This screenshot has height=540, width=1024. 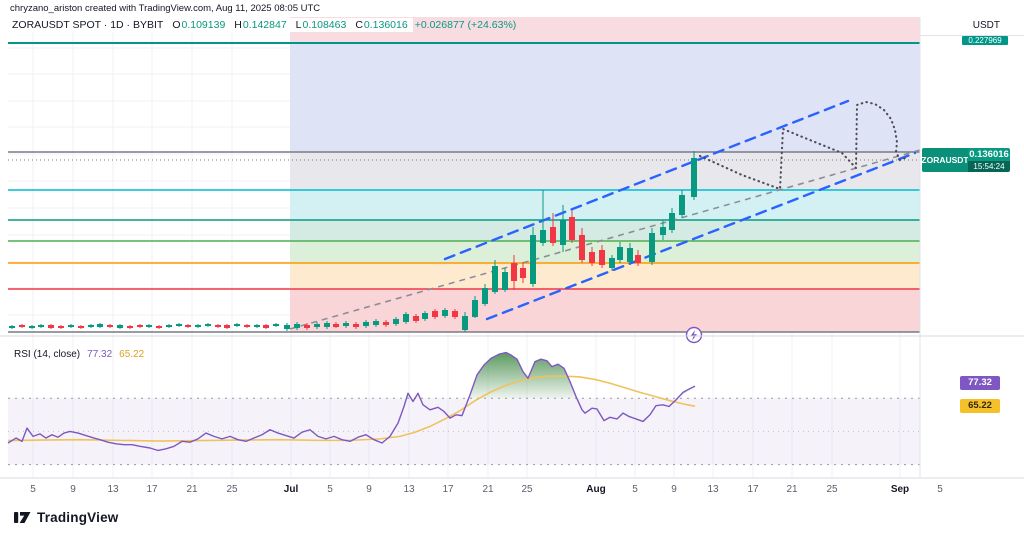 What do you see at coordinates (385, 25) in the screenshot?
I see `close-value: 0.136016` at bounding box center [385, 25].